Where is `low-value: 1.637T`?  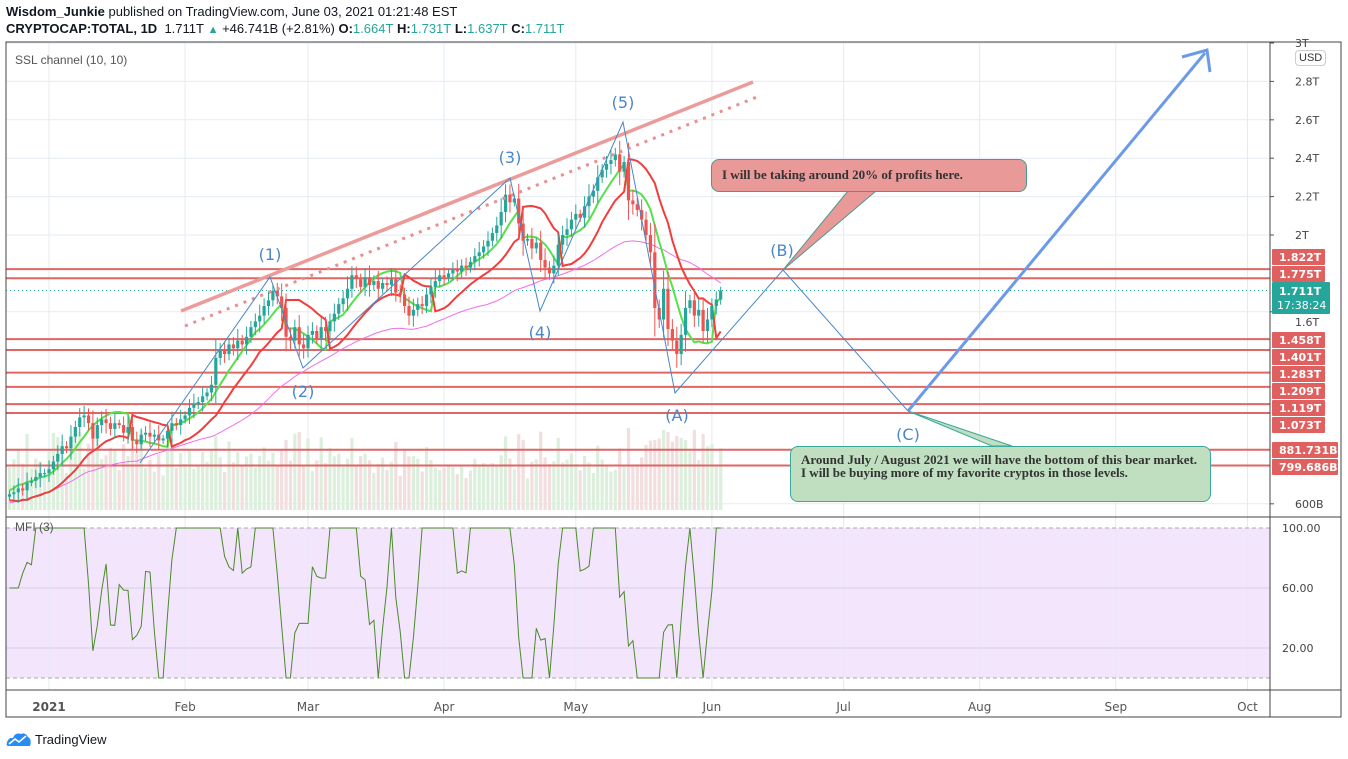 low-value: 1.637T is located at coordinates (487, 28).